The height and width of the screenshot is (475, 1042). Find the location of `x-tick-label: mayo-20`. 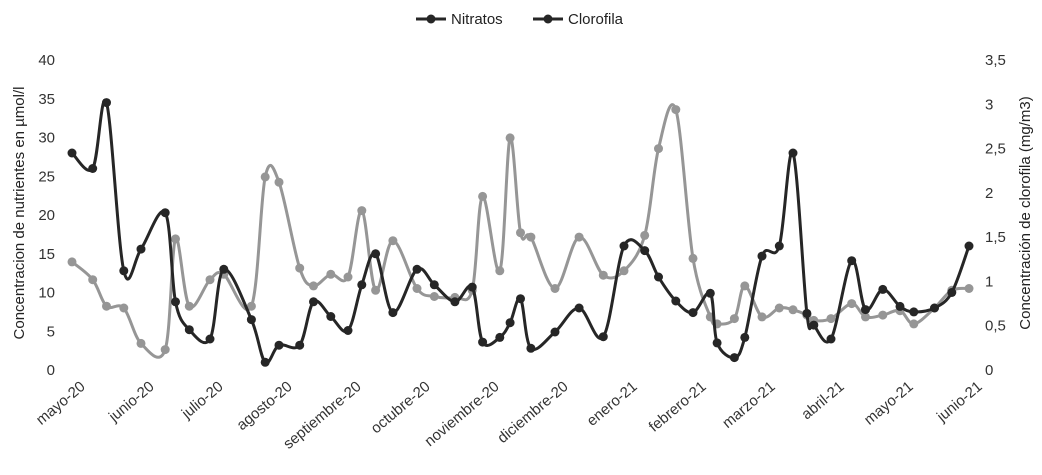

x-tick-label: mayo-20 is located at coordinates (61, 403).